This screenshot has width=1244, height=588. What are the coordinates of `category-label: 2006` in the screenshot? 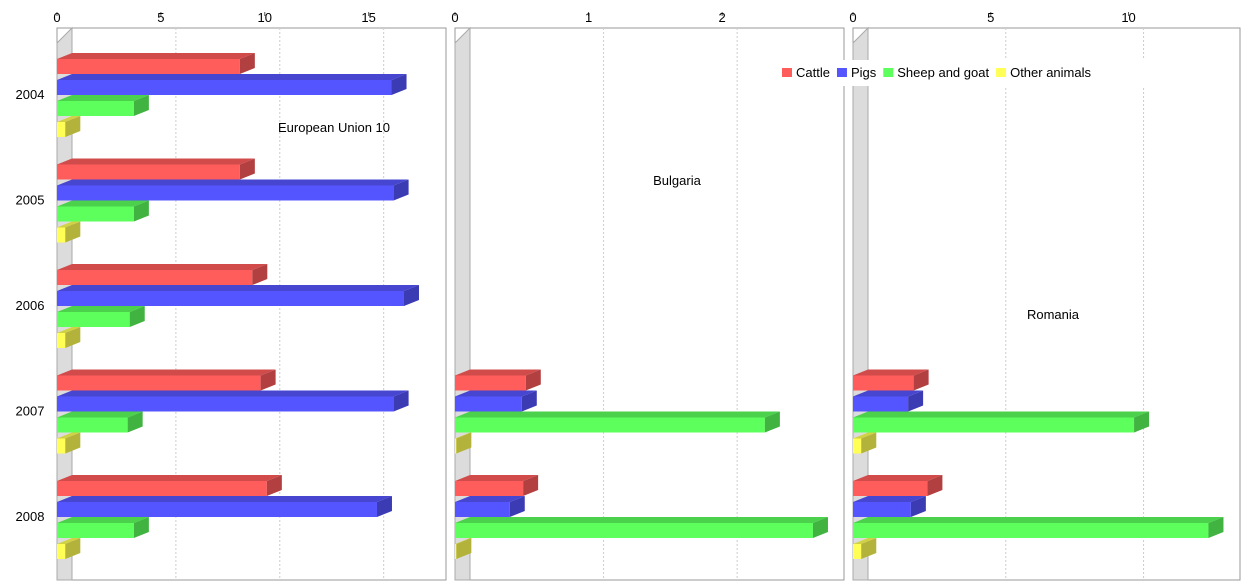 It's located at (30, 305).